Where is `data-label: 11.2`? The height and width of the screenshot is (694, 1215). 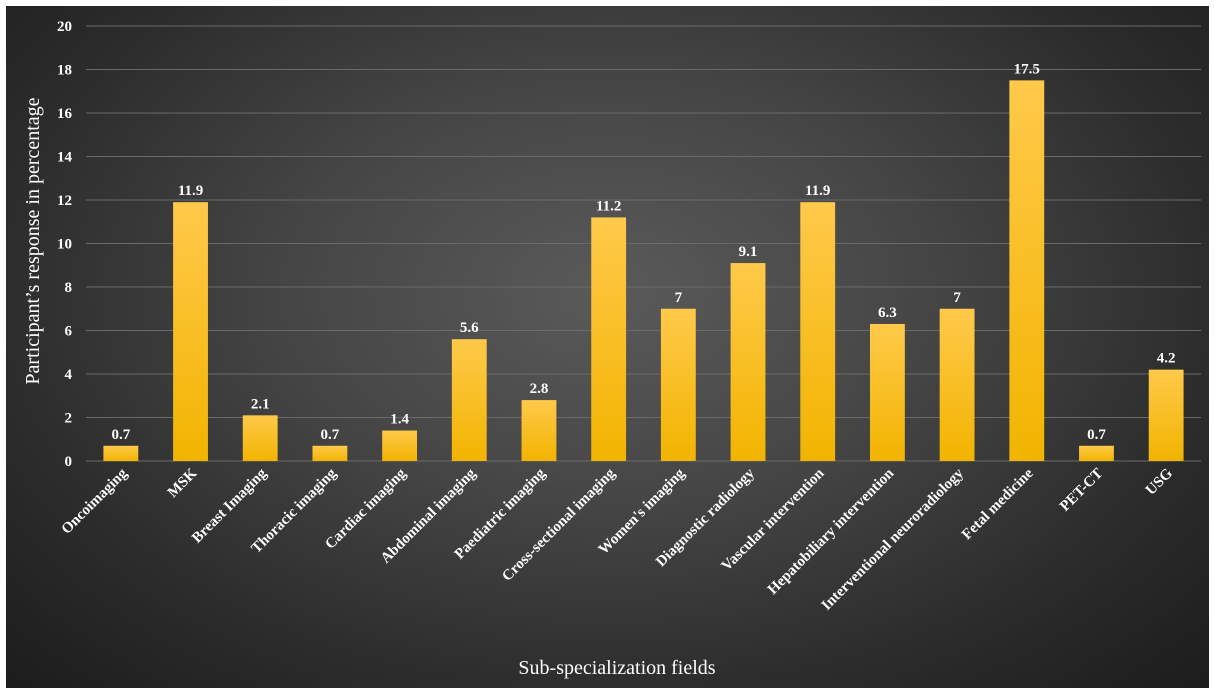
data-label: 11.2 is located at coordinates (608, 206).